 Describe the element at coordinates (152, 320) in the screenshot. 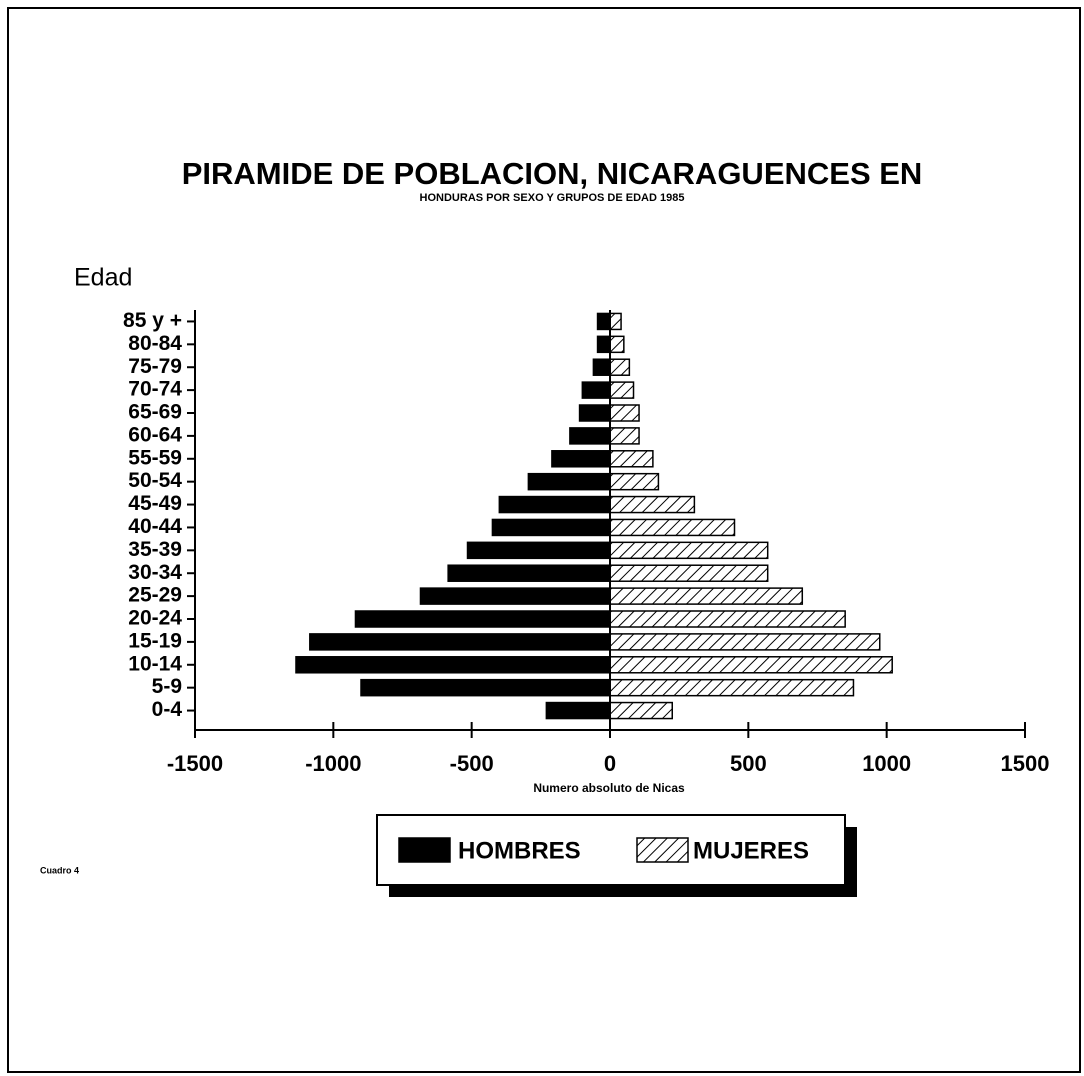

I see `y-tick-label: 85 y +` at that location.